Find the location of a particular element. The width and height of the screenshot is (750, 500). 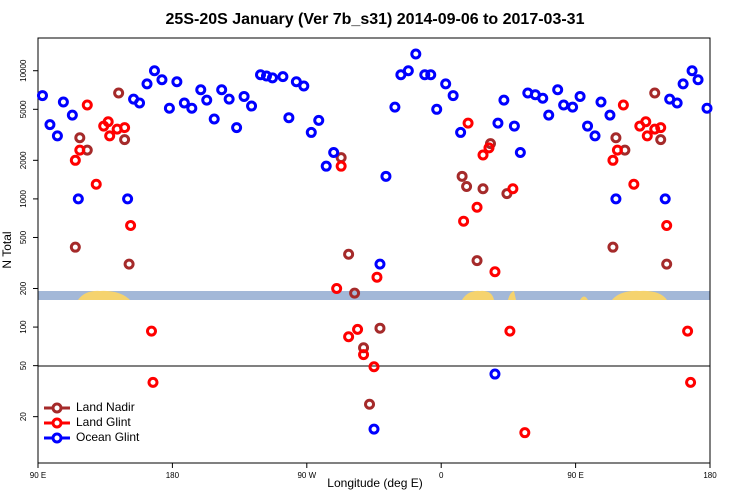

y-tick-label: 2000 is located at coordinates (23, 160).